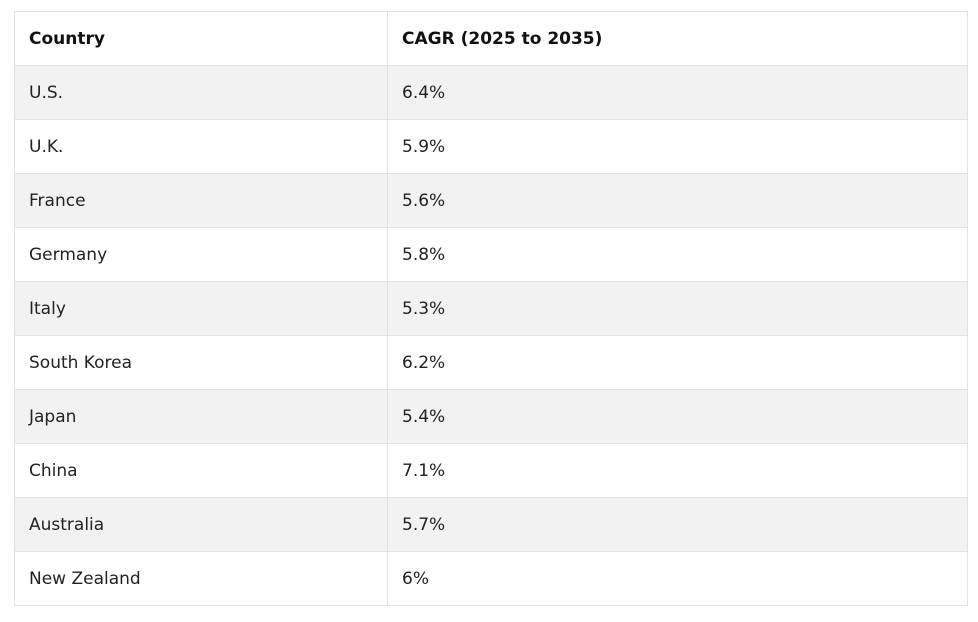 The width and height of the screenshot is (978, 622). Describe the element at coordinates (677, 578) in the screenshot. I see `cagr-cell: 6%` at that location.